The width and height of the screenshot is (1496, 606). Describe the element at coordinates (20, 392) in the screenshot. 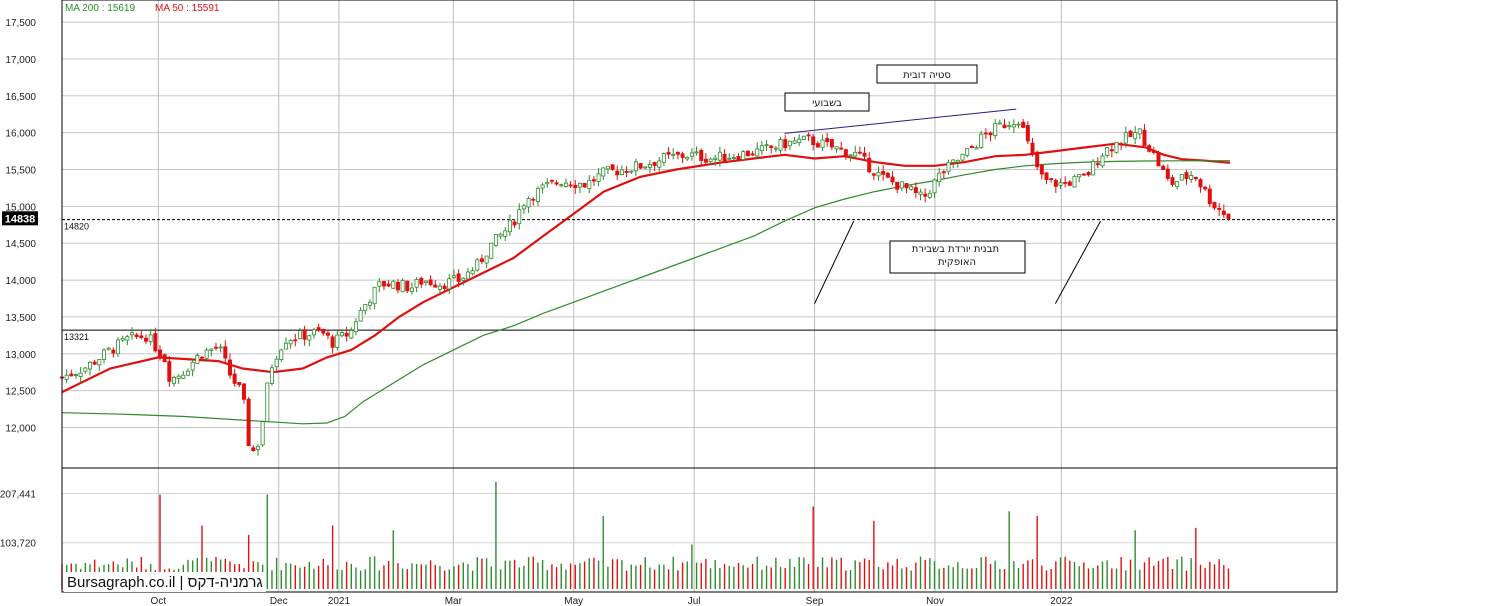

I see `price-tick-label: 12,500` at that location.